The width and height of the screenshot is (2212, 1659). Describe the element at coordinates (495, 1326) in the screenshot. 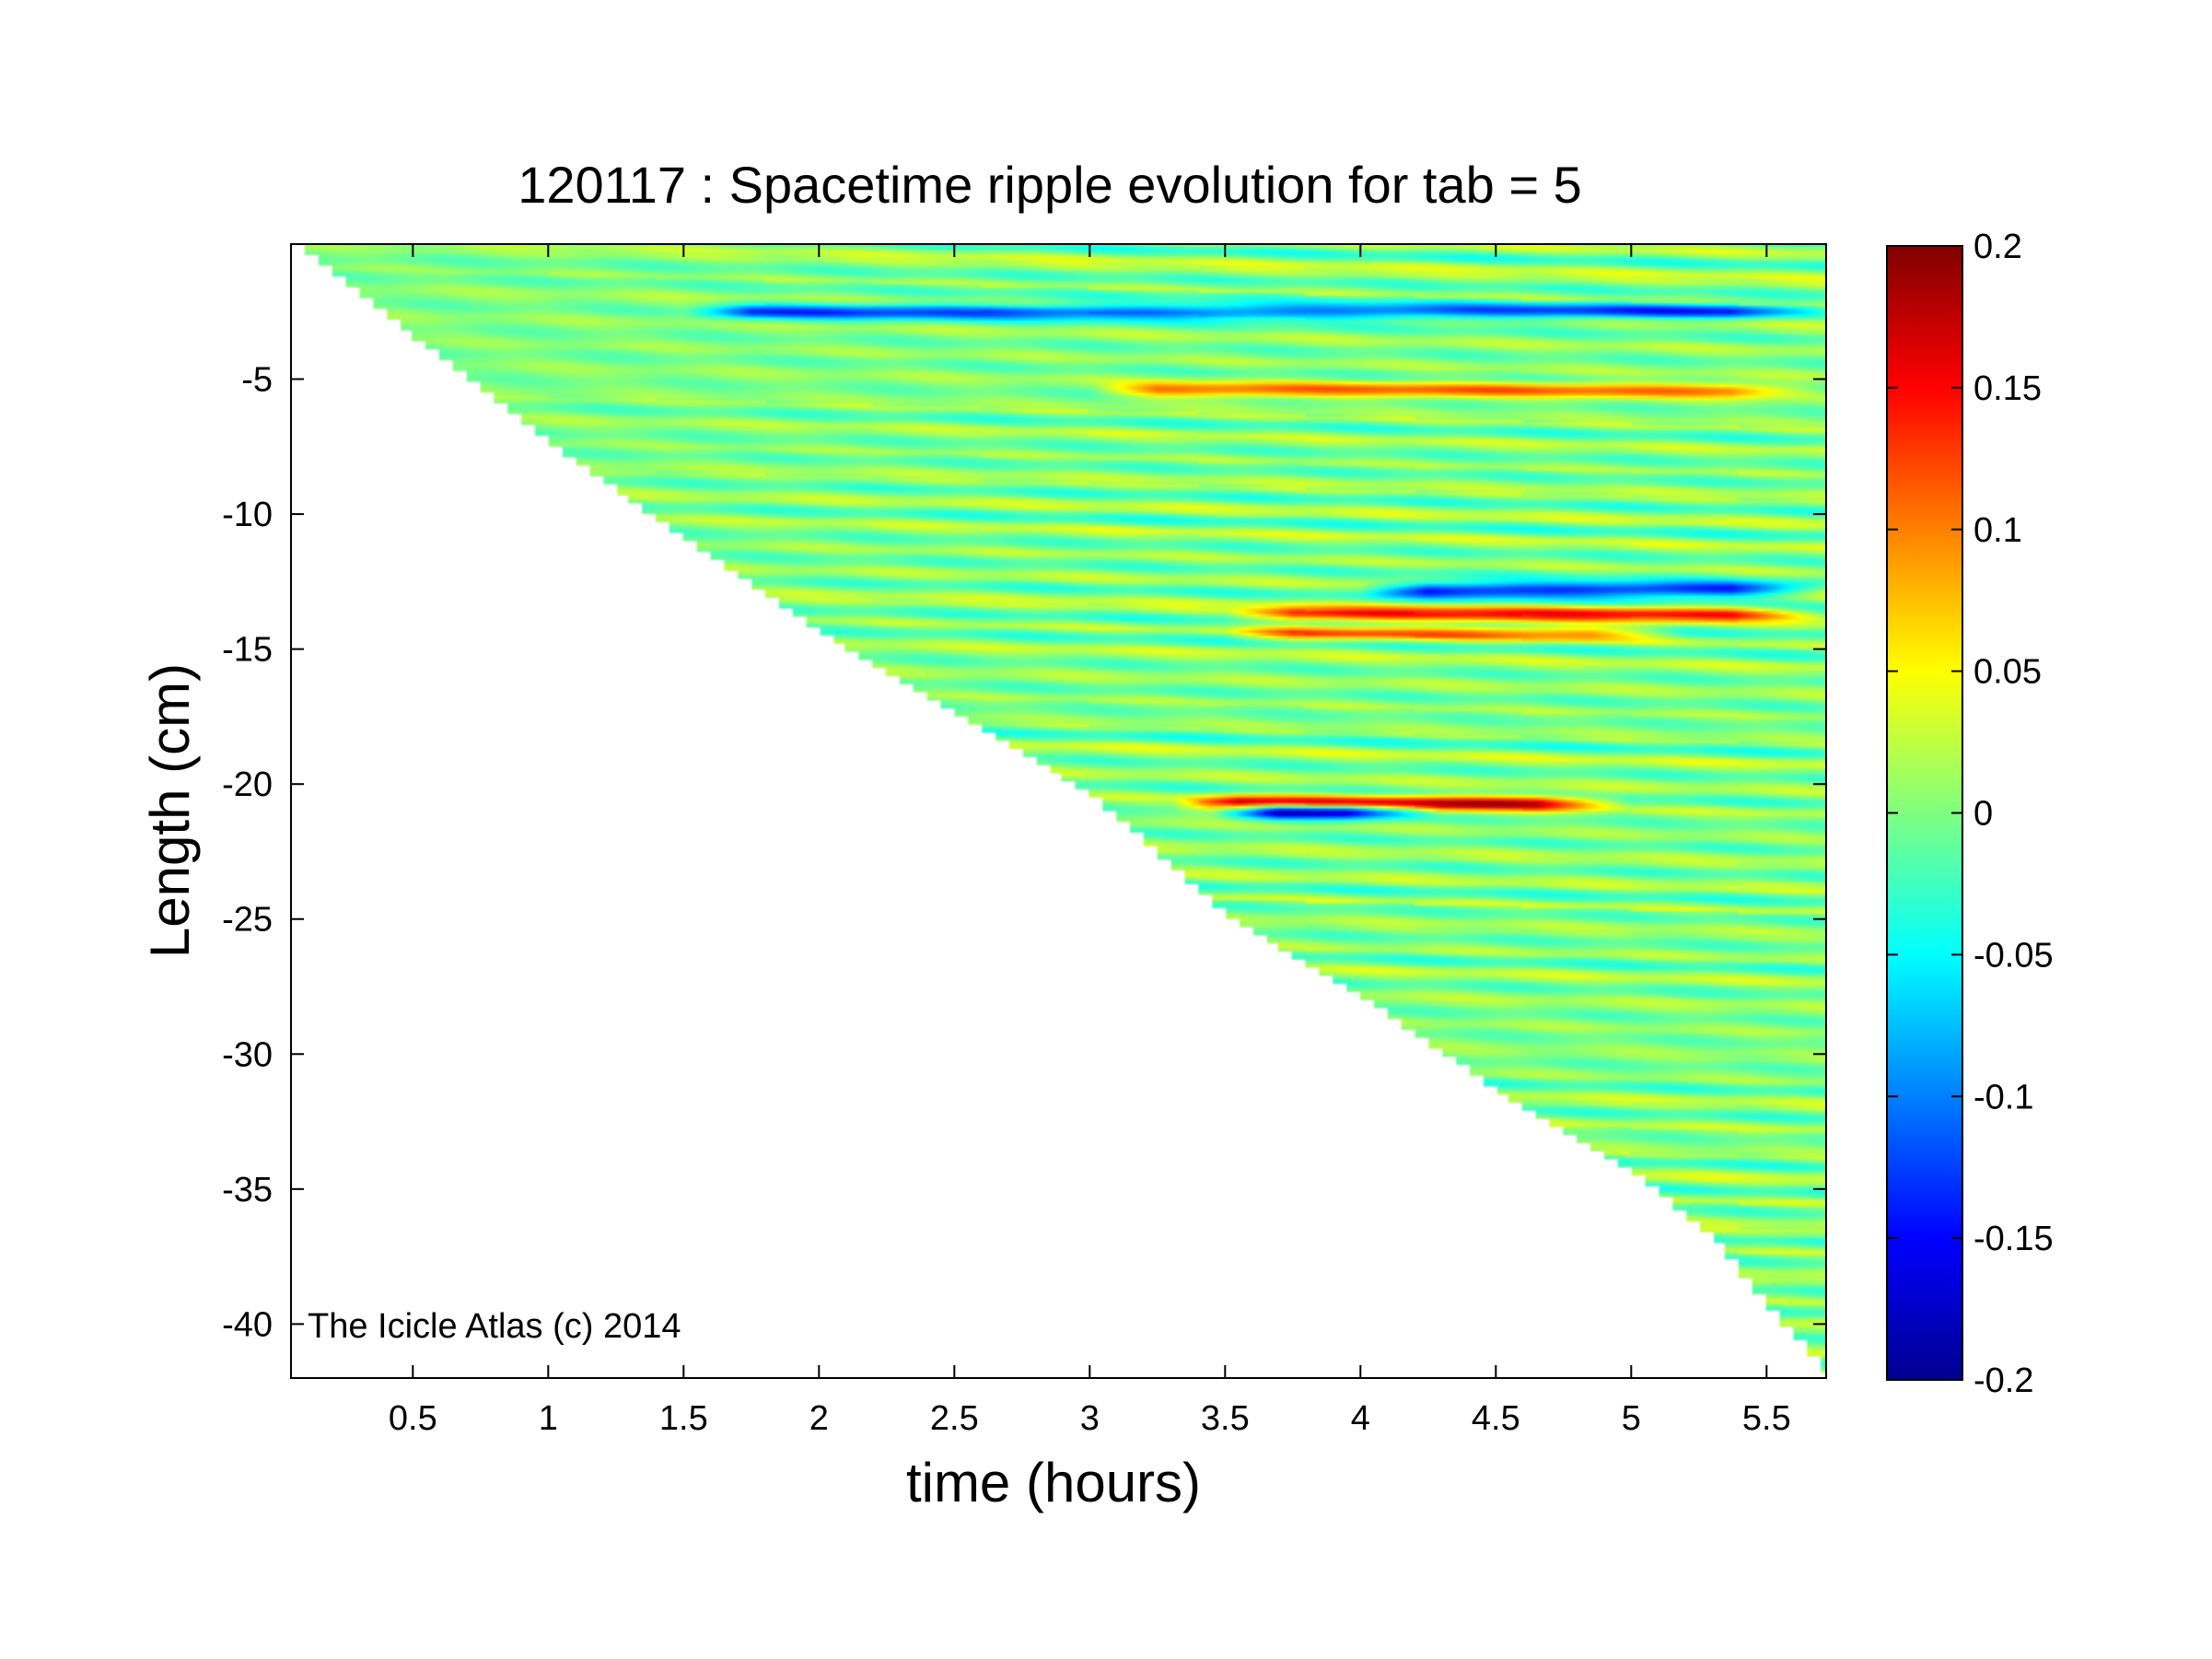

I see `watermark-text: The Icicle Atlas (c) 2014` at that location.